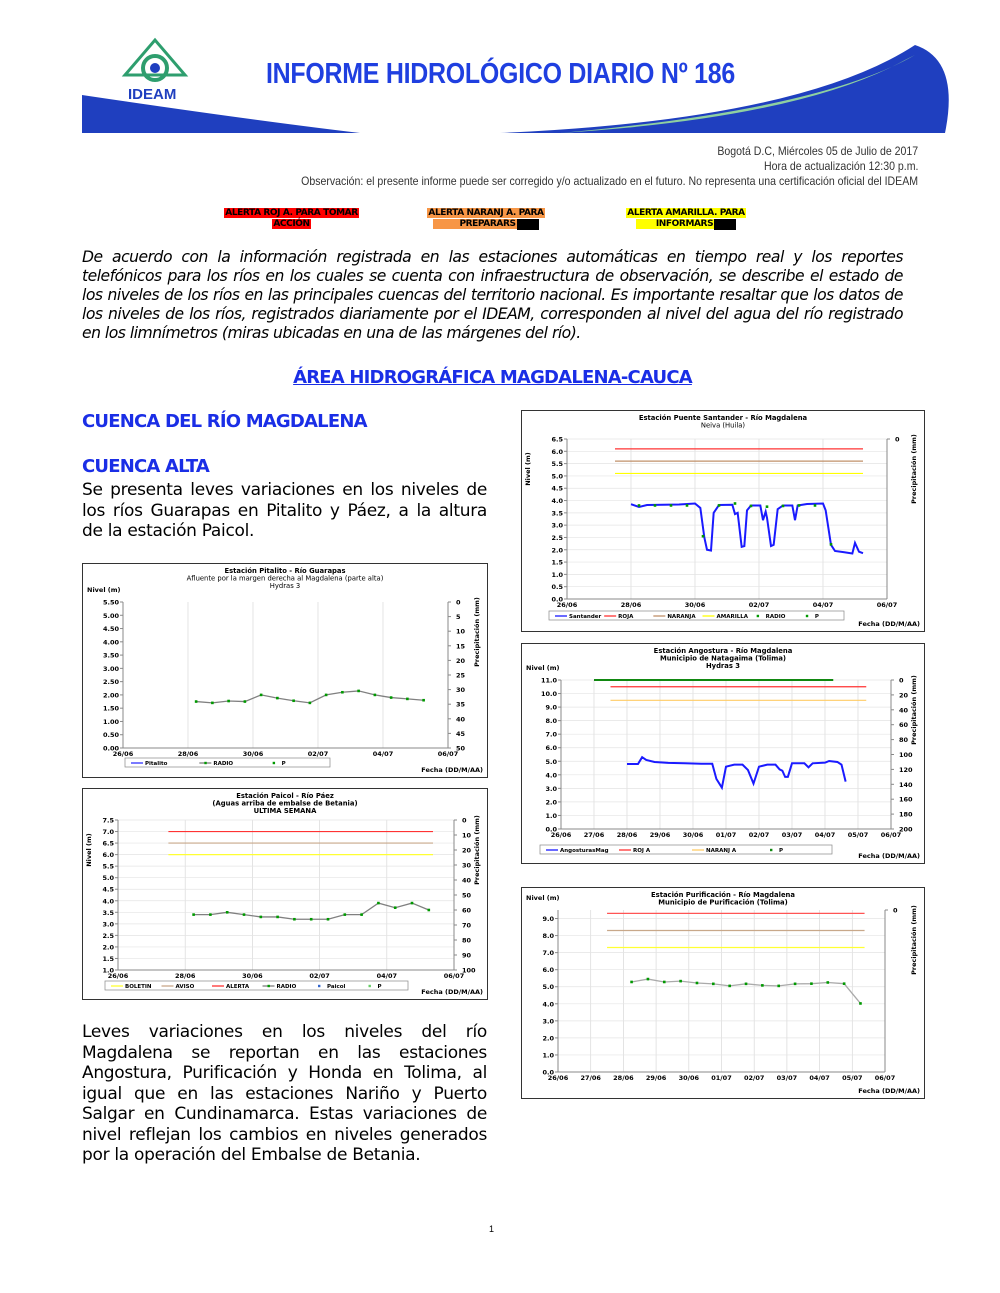 The width and height of the screenshot is (1000, 1293). Describe the element at coordinates (108, 832) in the screenshot. I see `y-tick-label: 7.0` at that location.